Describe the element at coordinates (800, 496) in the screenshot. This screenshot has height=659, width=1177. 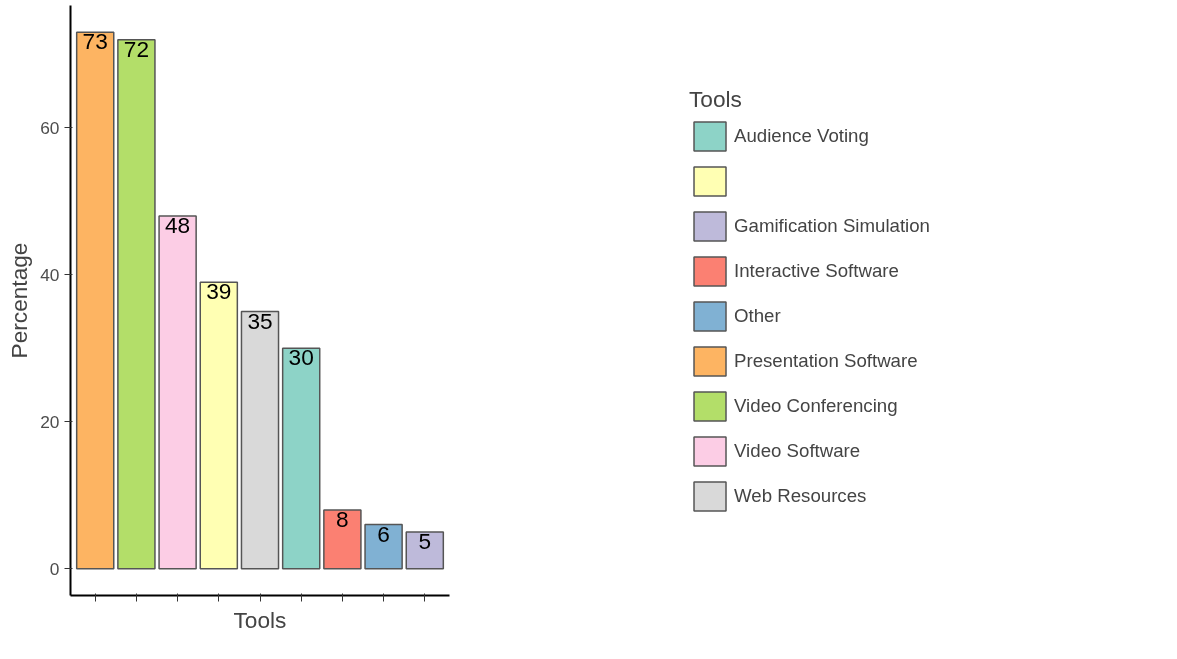
I see `legend-label: Web Resources` at that location.